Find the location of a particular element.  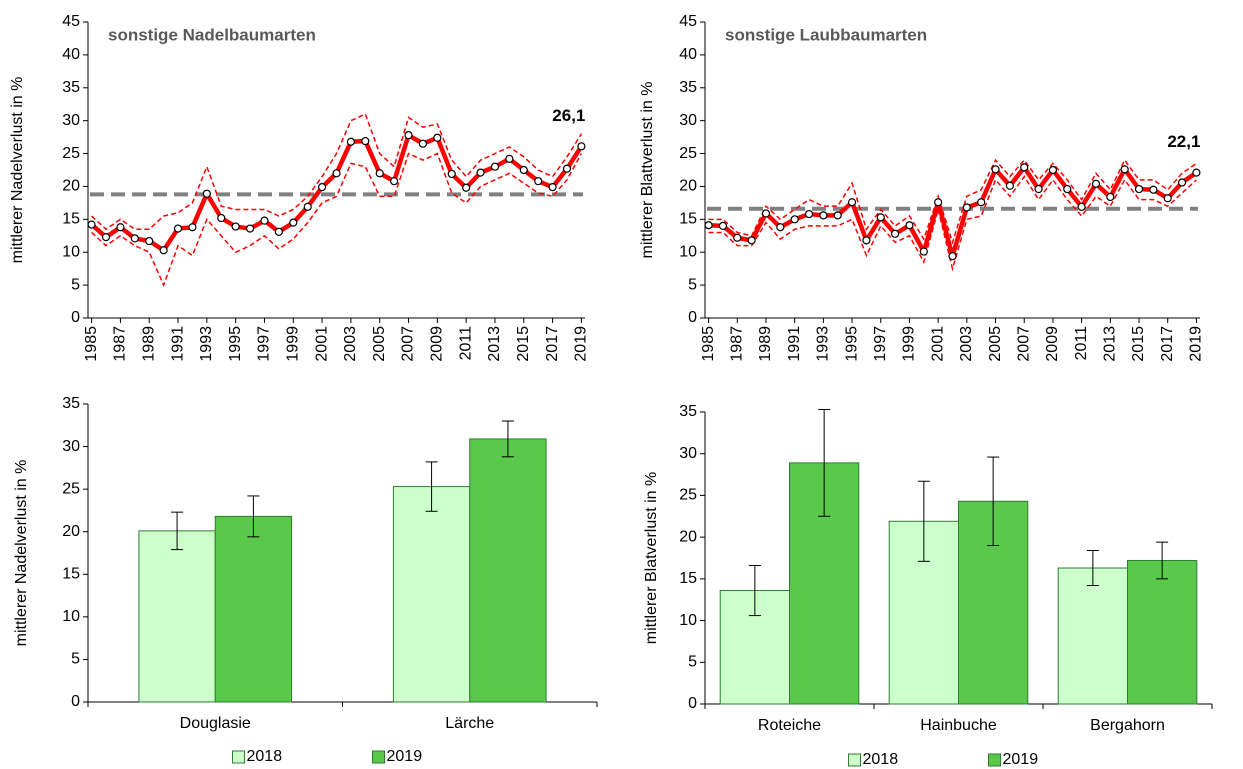

y-axis-label: mittlerer Nadelverlust in % is located at coordinates (21, 553).